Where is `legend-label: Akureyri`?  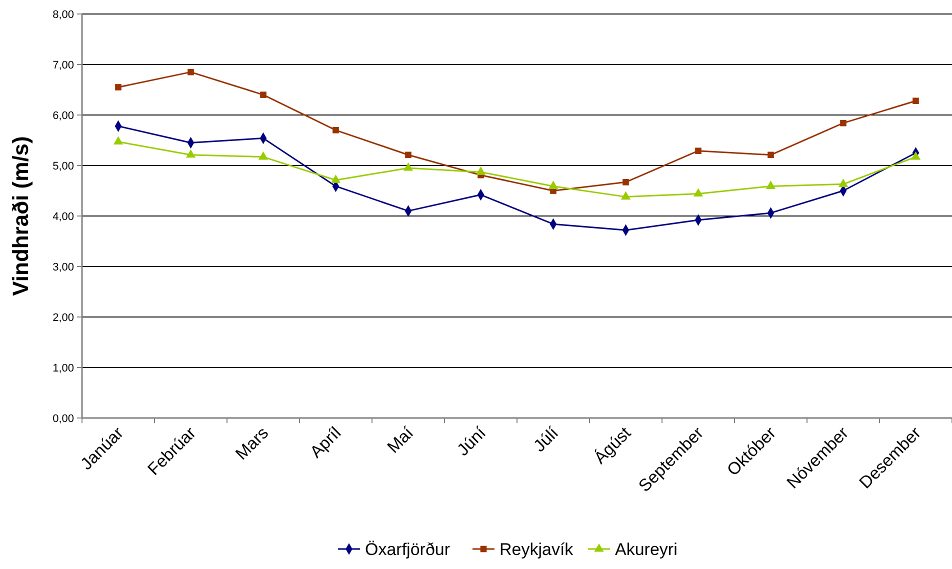
legend-label: Akureyri is located at coordinates (646, 549).